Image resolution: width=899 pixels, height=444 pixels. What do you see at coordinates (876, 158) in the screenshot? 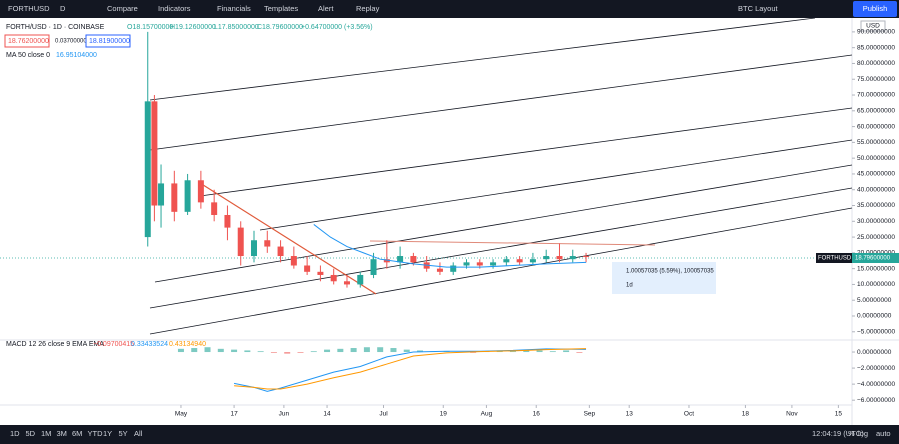
I see `y-tick-label: 50.00000000` at bounding box center [876, 158].